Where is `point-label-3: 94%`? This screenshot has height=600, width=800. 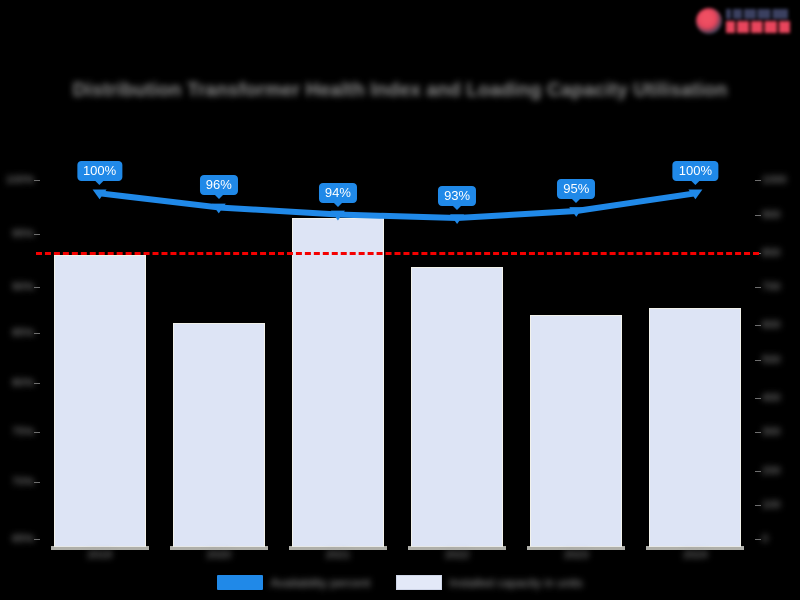
point-label-3: 94% is located at coordinates (337, 192).